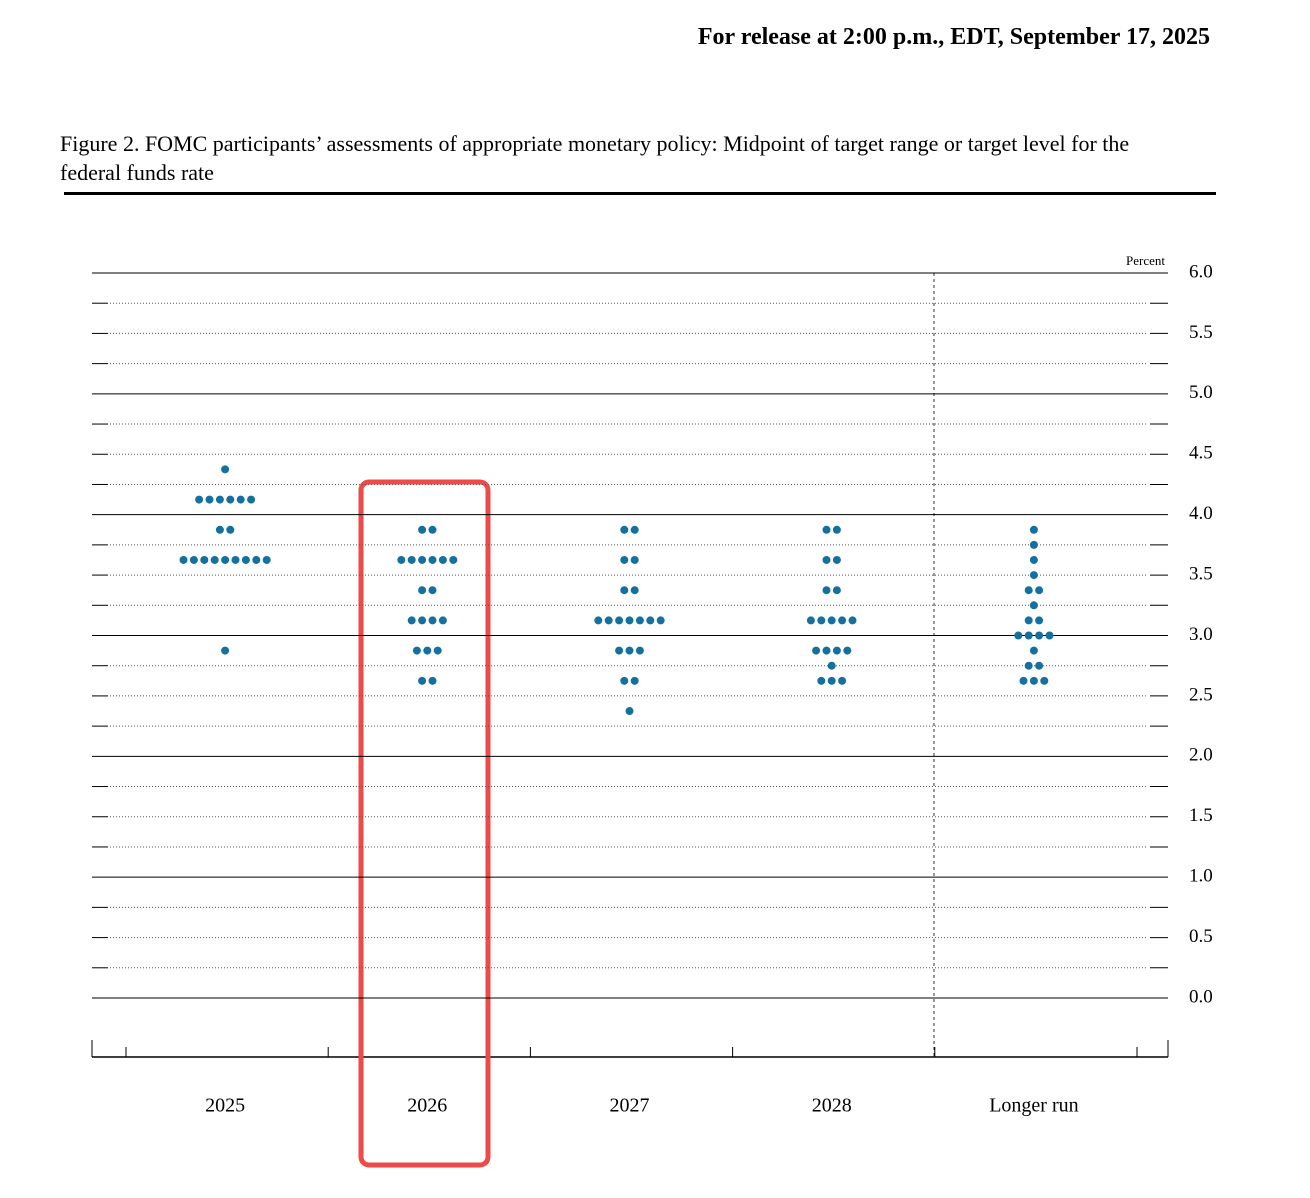 This screenshot has width=1310, height=1198. What do you see at coordinates (832, 1106) in the screenshot?
I see `x-tick-label: 2028` at bounding box center [832, 1106].